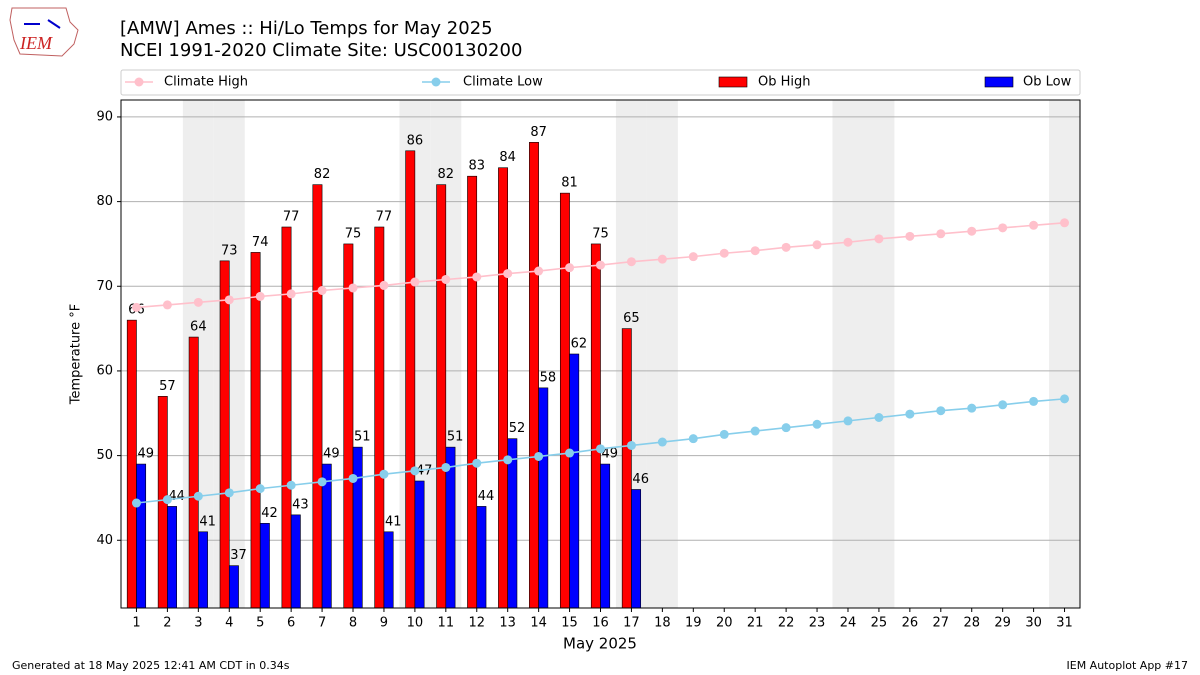  I want to click on y-tick-label: 60, so click(104, 370).